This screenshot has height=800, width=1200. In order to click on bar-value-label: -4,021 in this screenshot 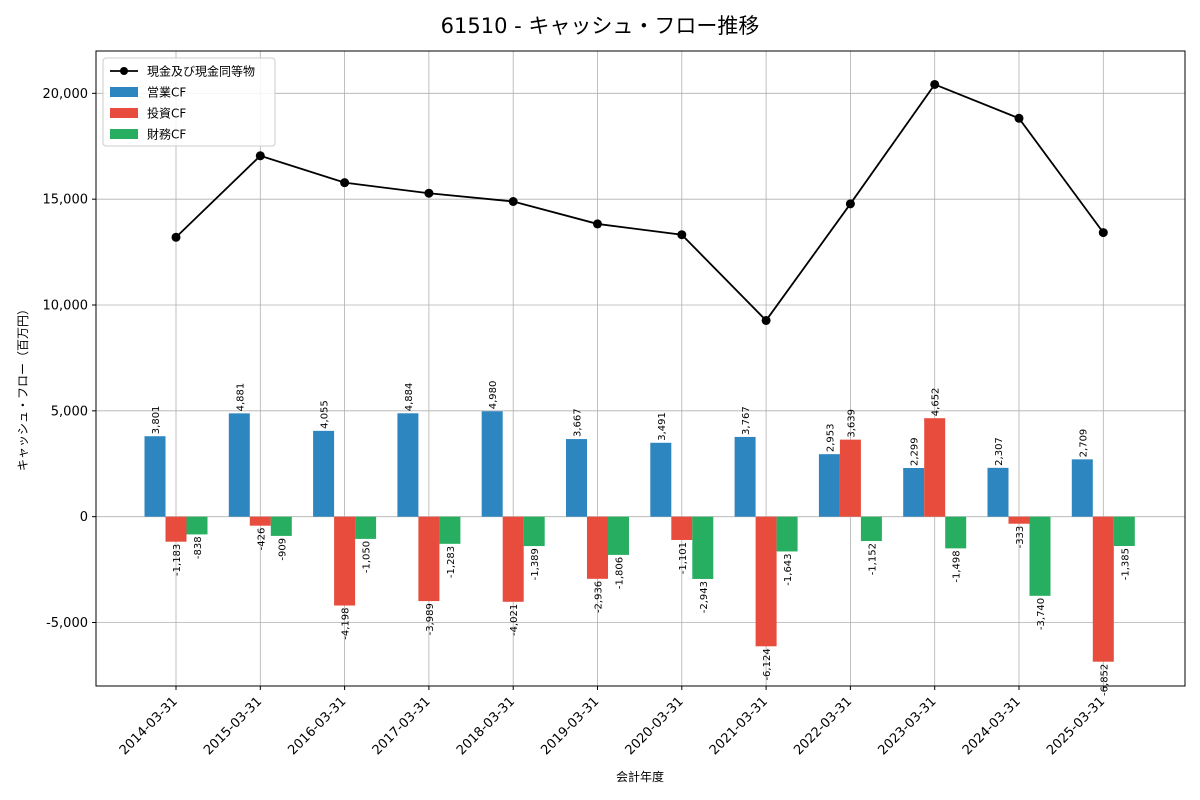, I will do `click(514, 620)`.